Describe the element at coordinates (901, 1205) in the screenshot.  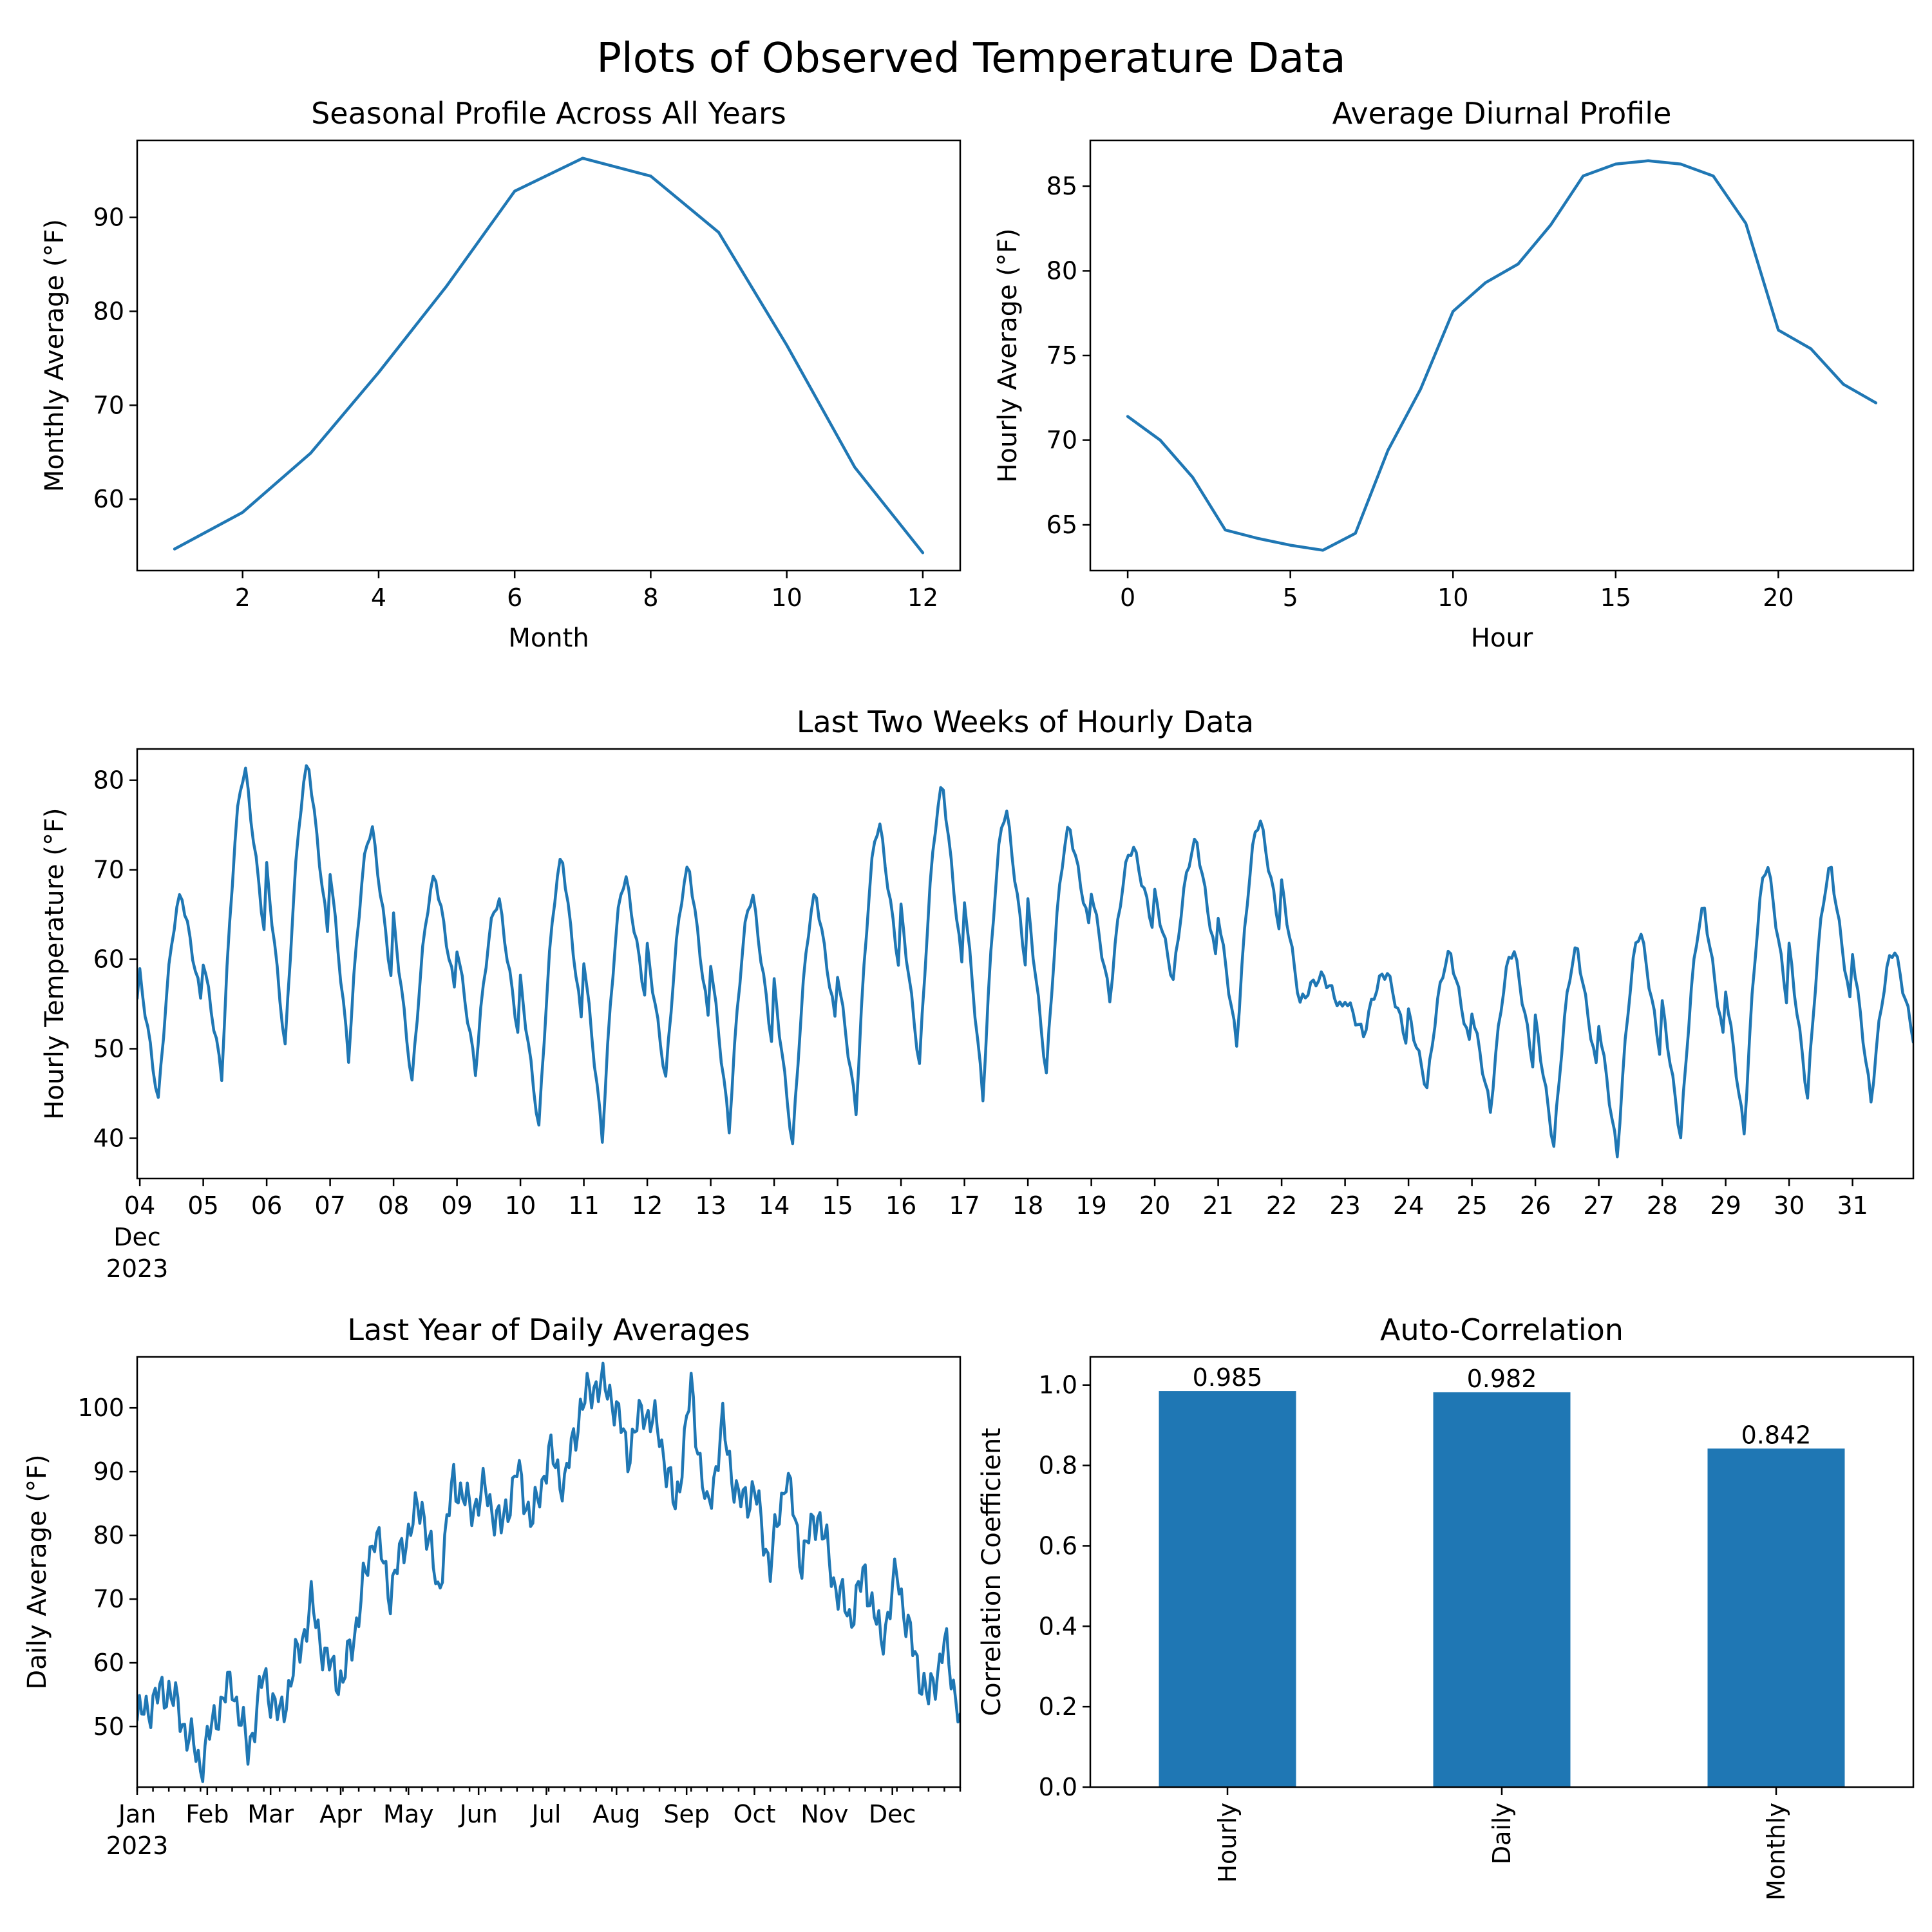
I see `x-tick-label: 16` at that location.